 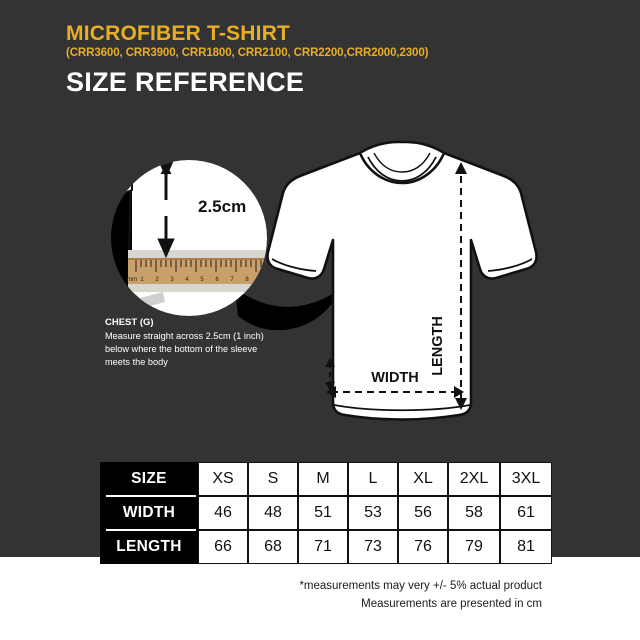 I want to click on magnifier-measure-label: 2.5cm, so click(x=222, y=206).